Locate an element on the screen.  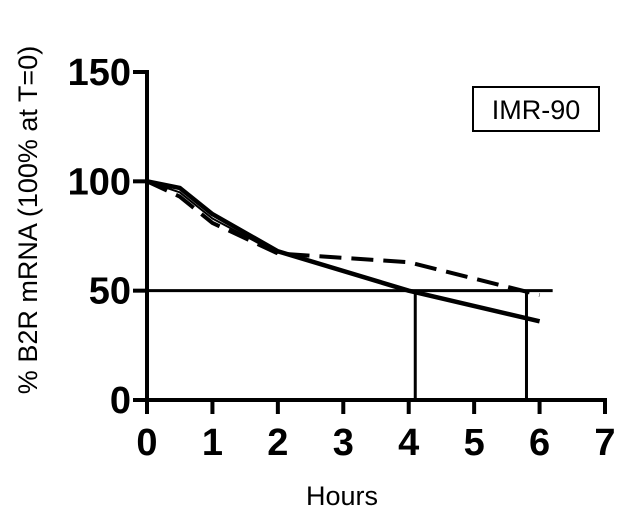
legend-box is located at coordinates (536, 109).